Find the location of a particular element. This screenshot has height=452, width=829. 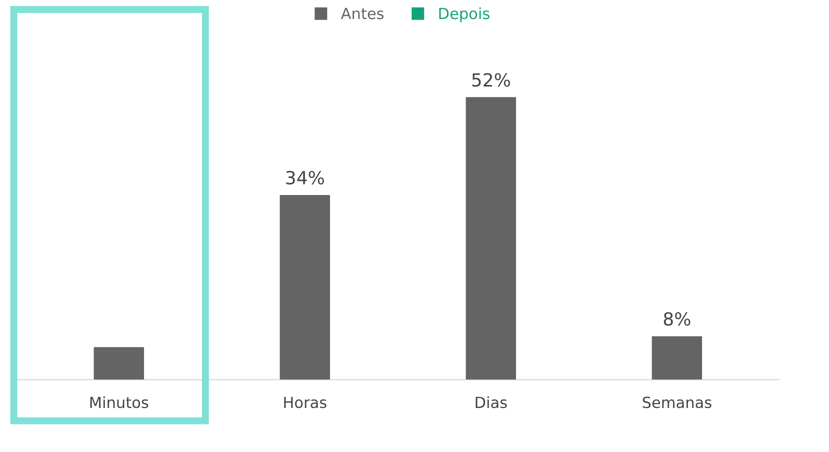

data-label: 34% is located at coordinates (305, 177).